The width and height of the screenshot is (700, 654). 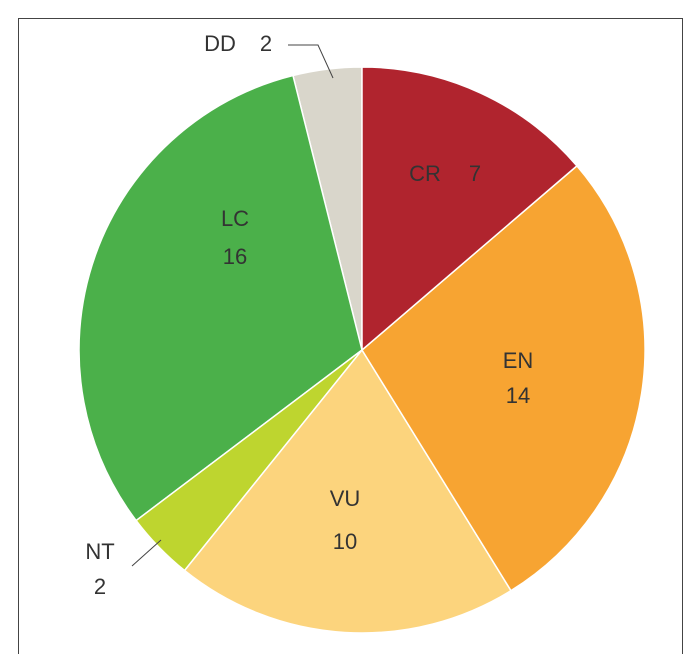 I want to click on slice-label: VU, so click(x=345, y=498).